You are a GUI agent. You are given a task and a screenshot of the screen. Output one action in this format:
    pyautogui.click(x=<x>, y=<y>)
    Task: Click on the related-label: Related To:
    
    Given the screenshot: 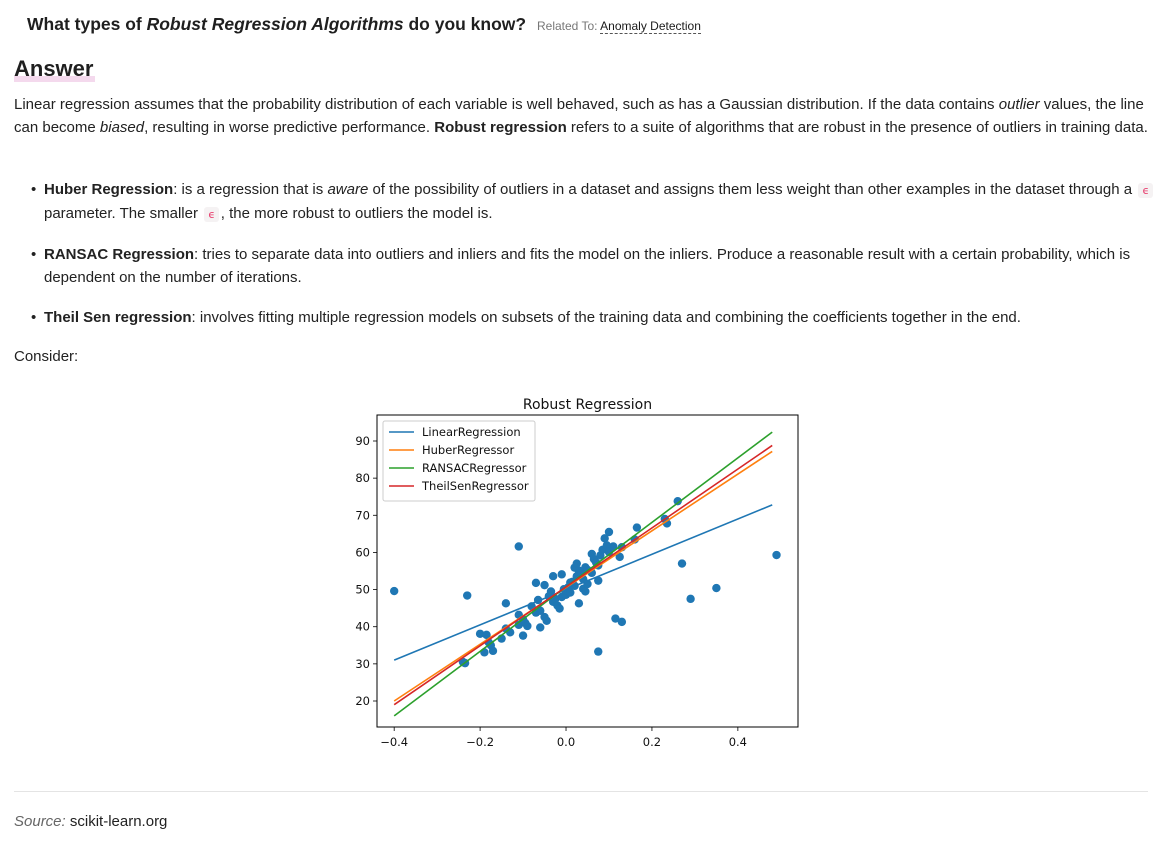 What is the action you would take?
    pyautogui.click(x=567, y=26)
    